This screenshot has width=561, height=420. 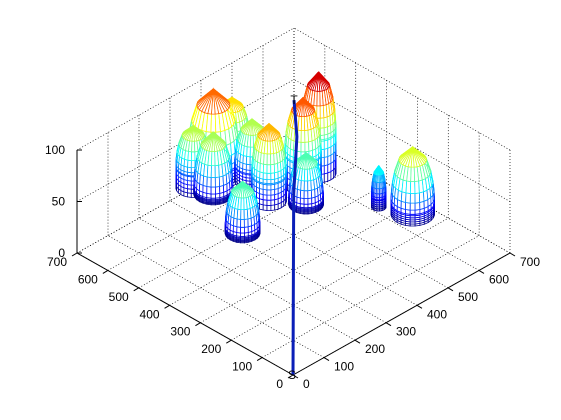 I want to click on side-wall-gridline-horizontal, so click(x=185, y=89).